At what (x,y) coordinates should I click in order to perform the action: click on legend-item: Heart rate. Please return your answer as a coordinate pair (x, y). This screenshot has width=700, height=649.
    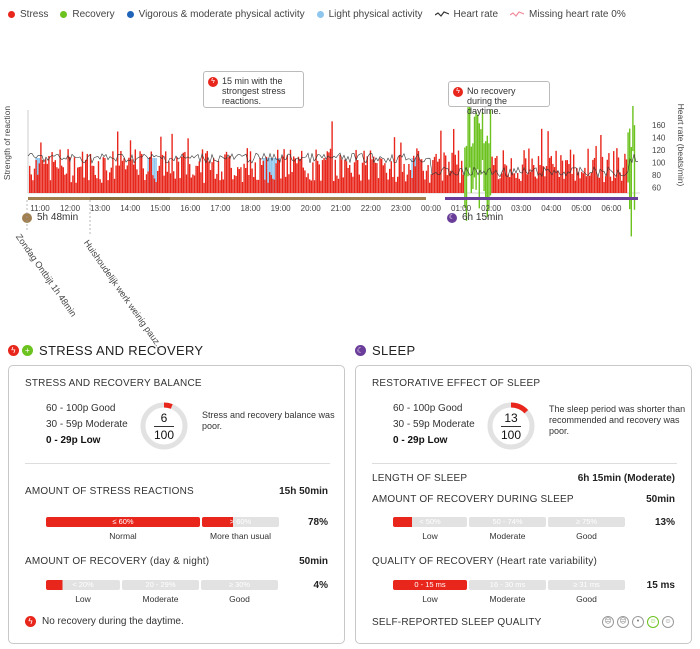
    Looking at the image, I should click on (466, 14).